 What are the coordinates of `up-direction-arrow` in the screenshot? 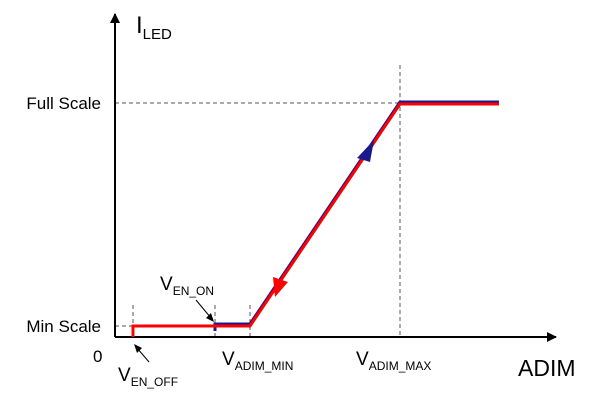 It's located at (365, 151).